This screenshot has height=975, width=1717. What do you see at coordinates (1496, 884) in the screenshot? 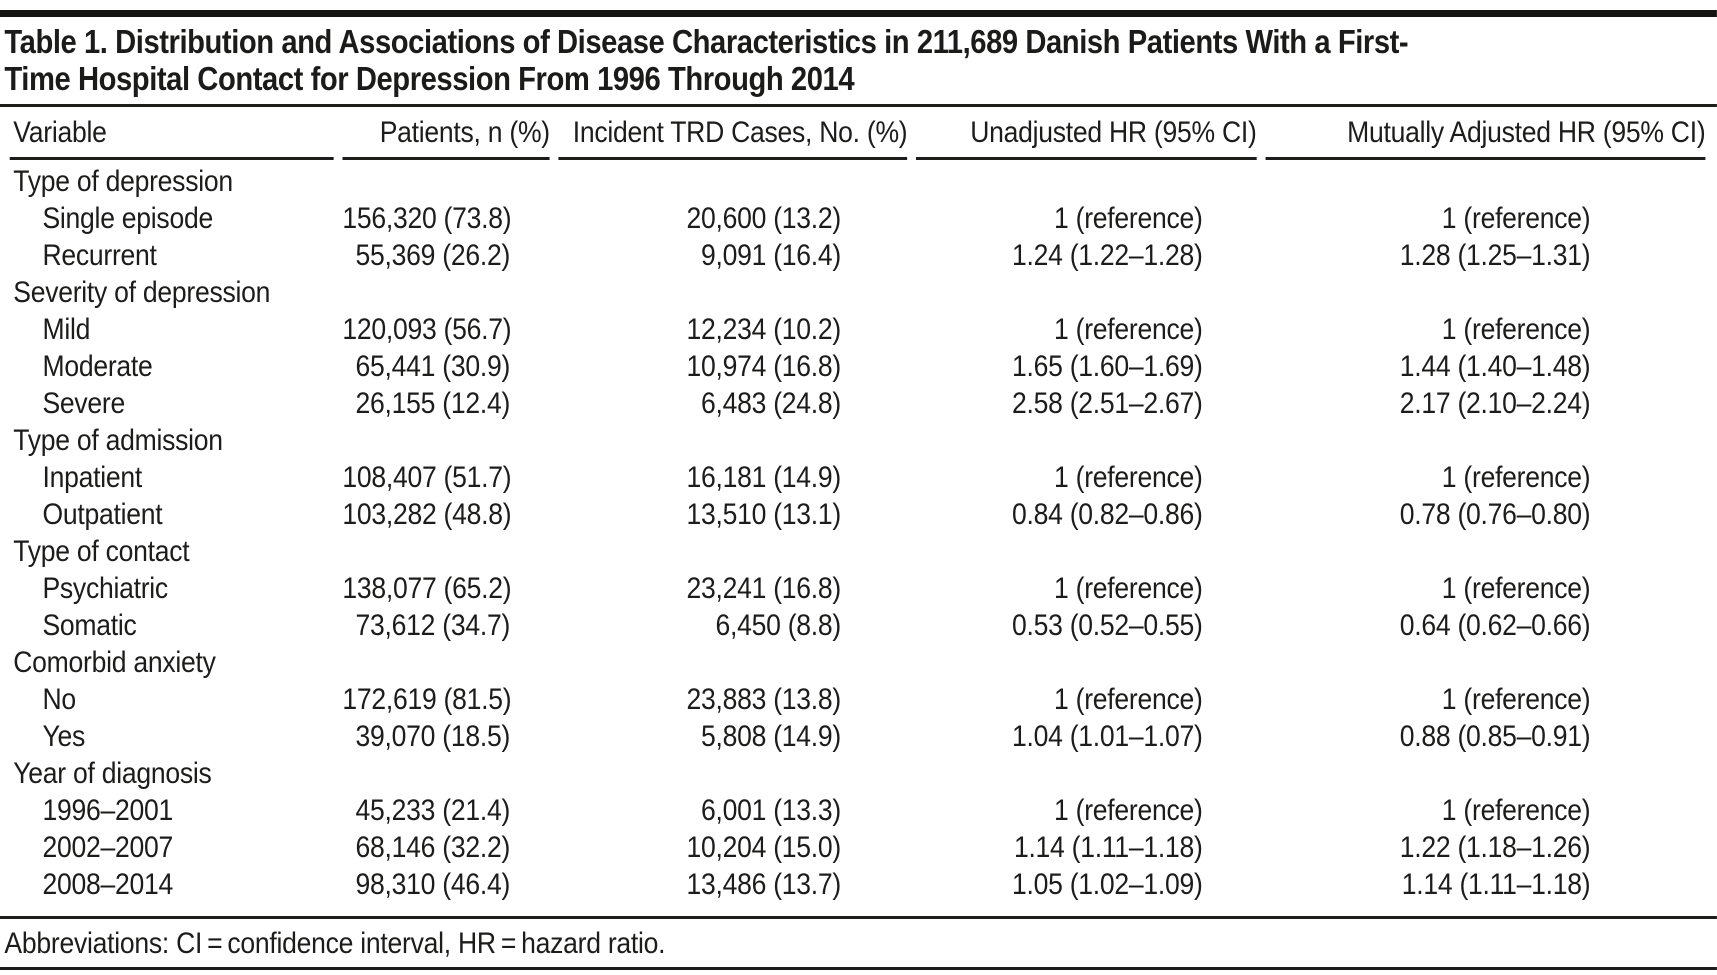
I see `cell-mutually-adjusted-hr: 1.14 (1.11–1.18)` at bounding box center [1496, 884].